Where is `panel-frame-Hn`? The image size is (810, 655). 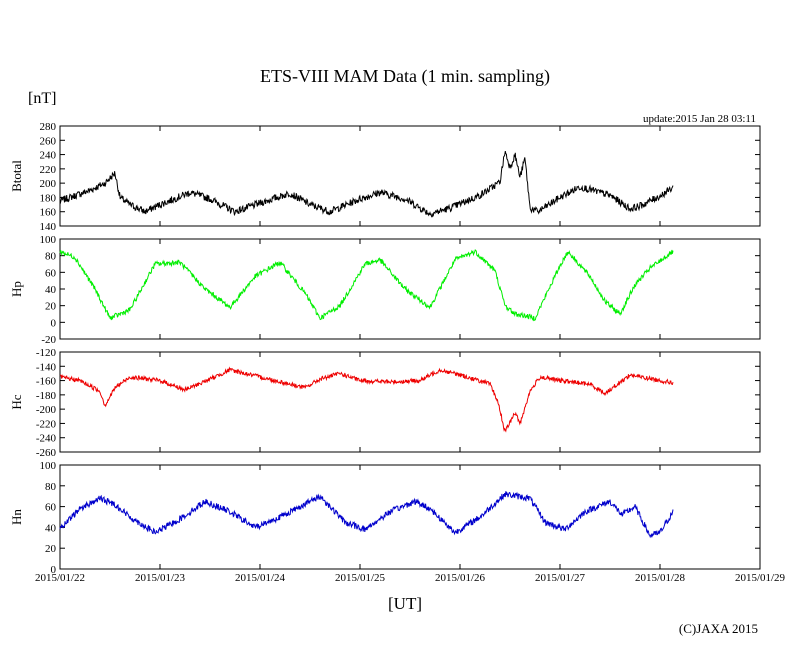
panel-frame-Hn is located at coordinates (410, 517).